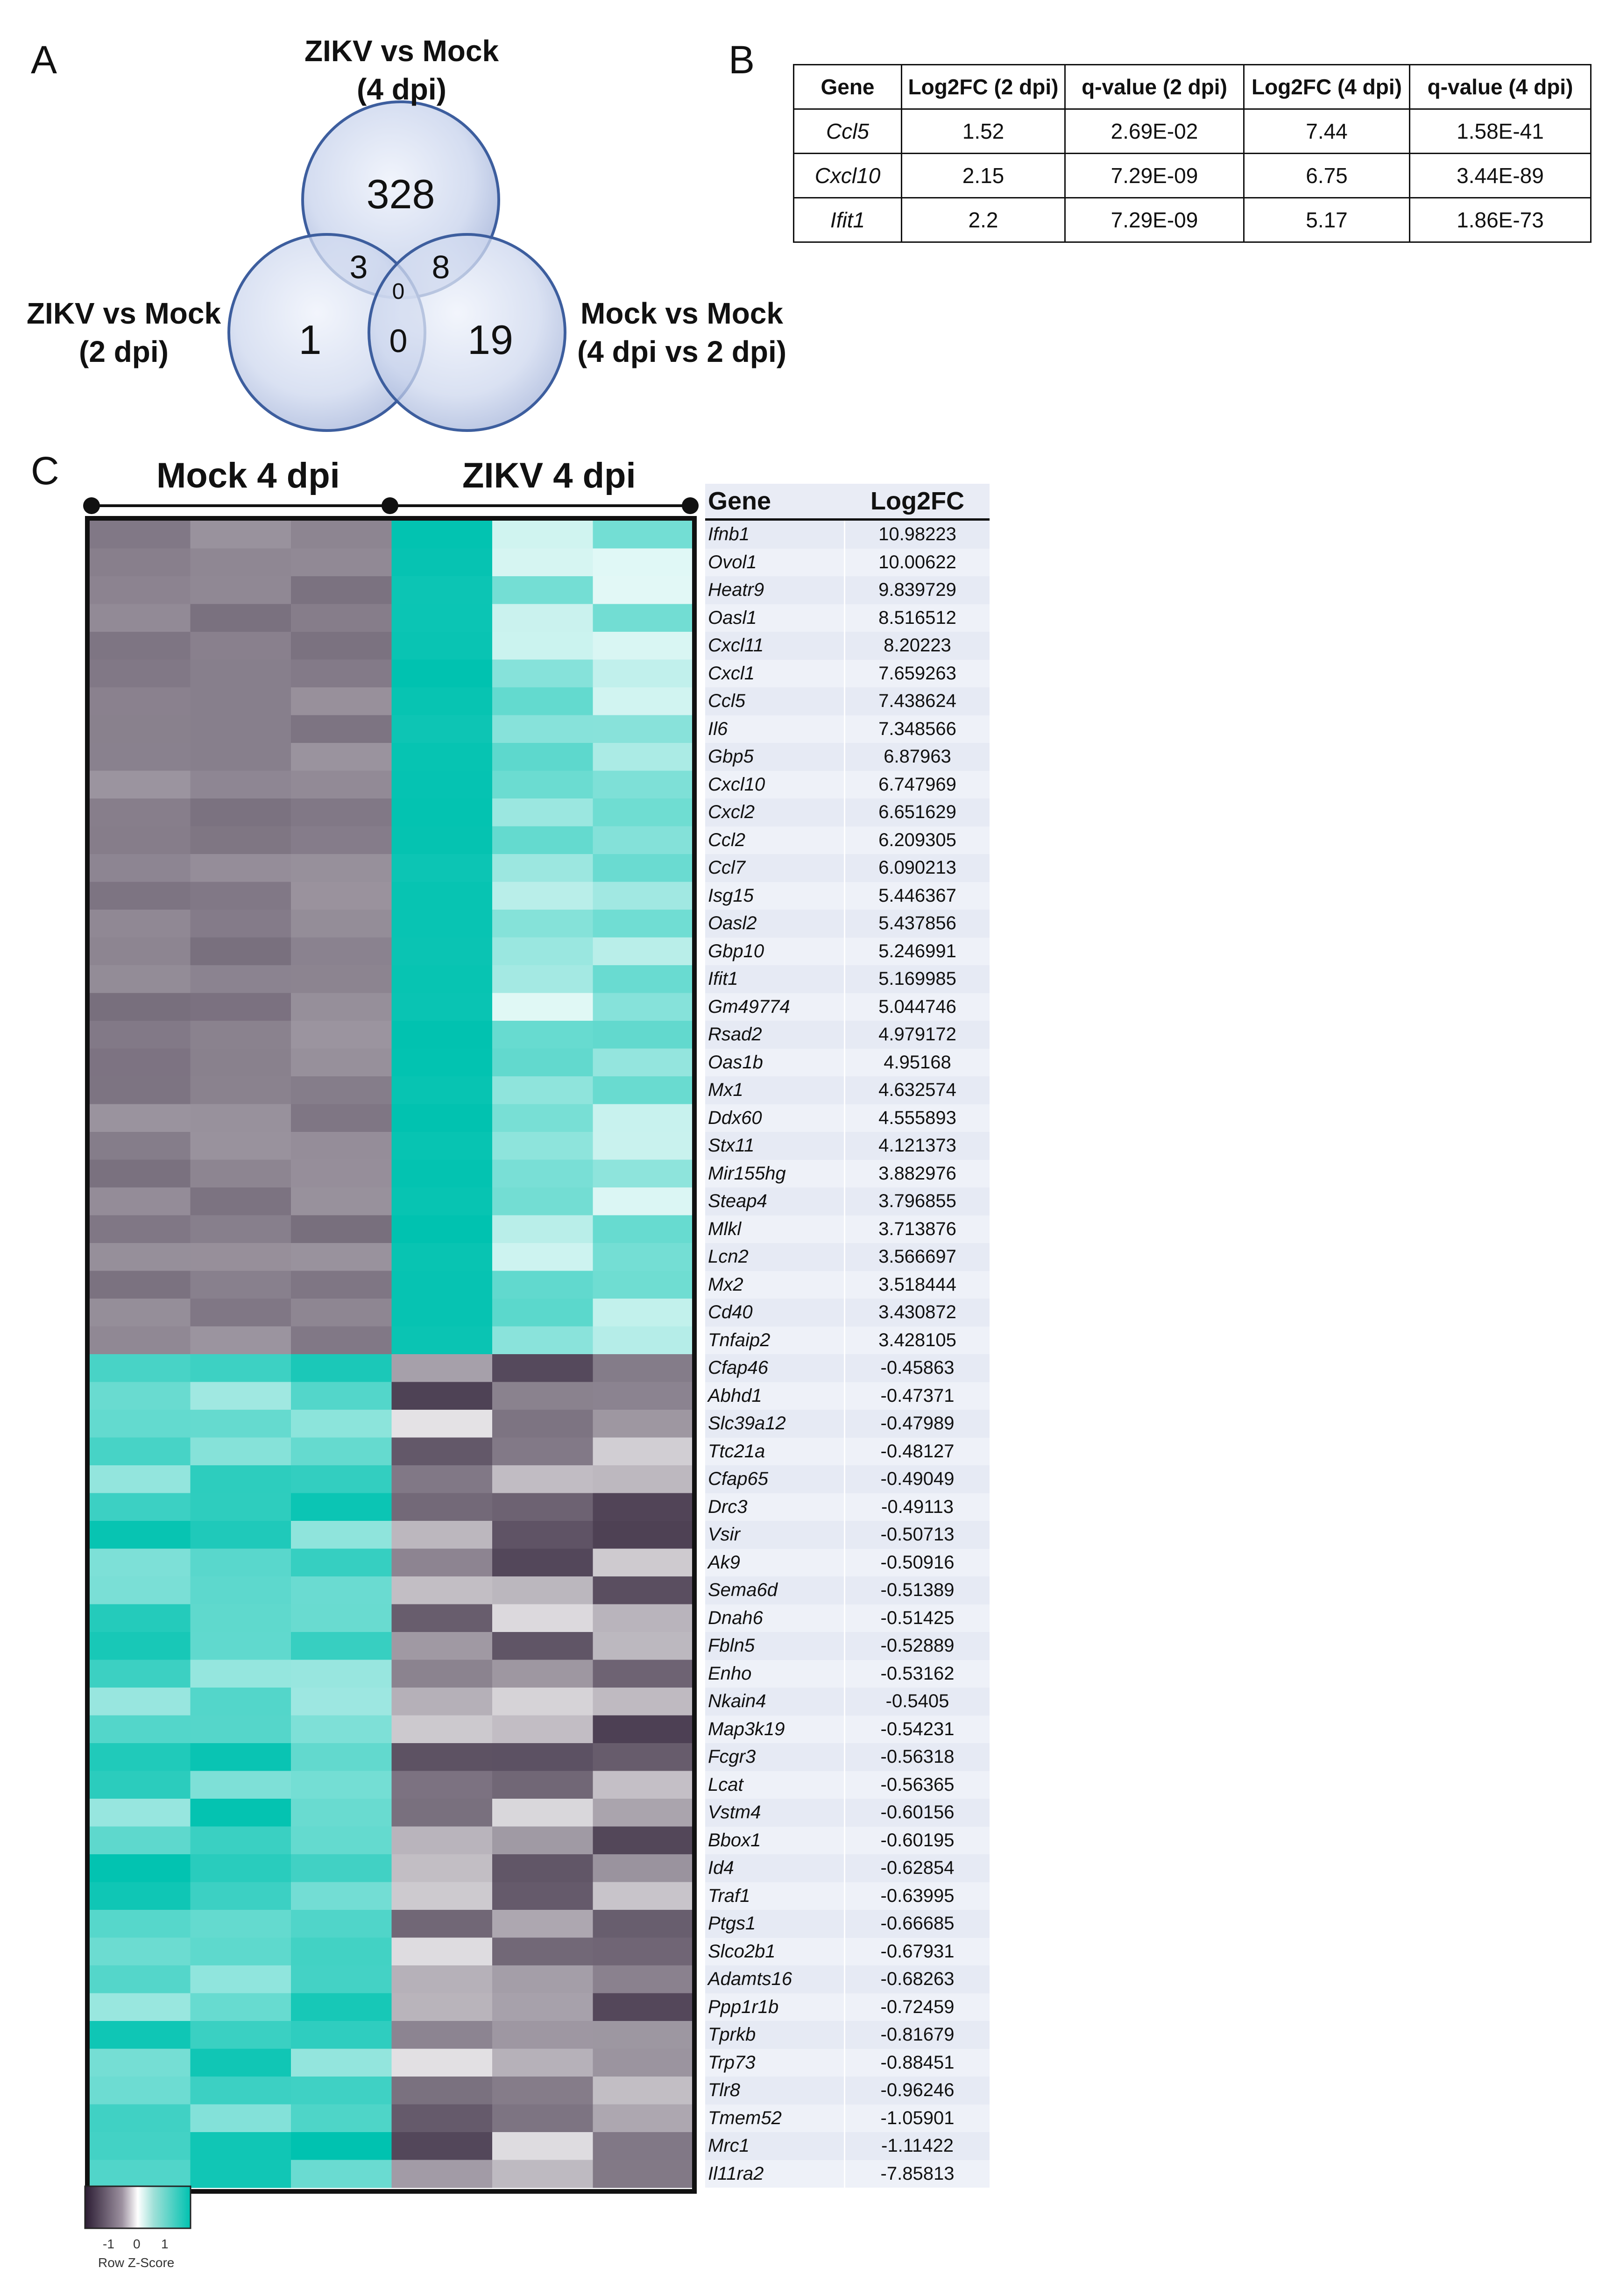  What do you see at coordinates (848, 502) in the screenshot?
I see `gene-table-header: Gene Log2FC` at bounding box center [848, 502].